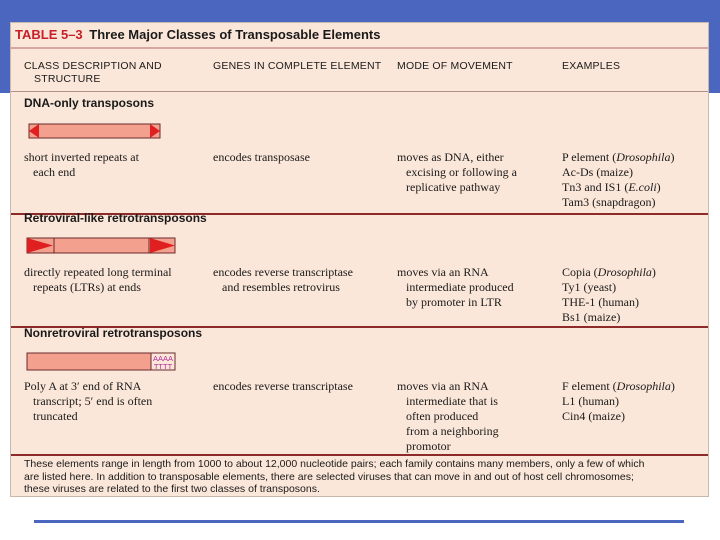 This screenshot has width=720, height=540. What do you see at coordinates (450, 157) in the screenshot?
I see `section1-movement-line: moves as DNA, either` at bounding box center [450, 157].